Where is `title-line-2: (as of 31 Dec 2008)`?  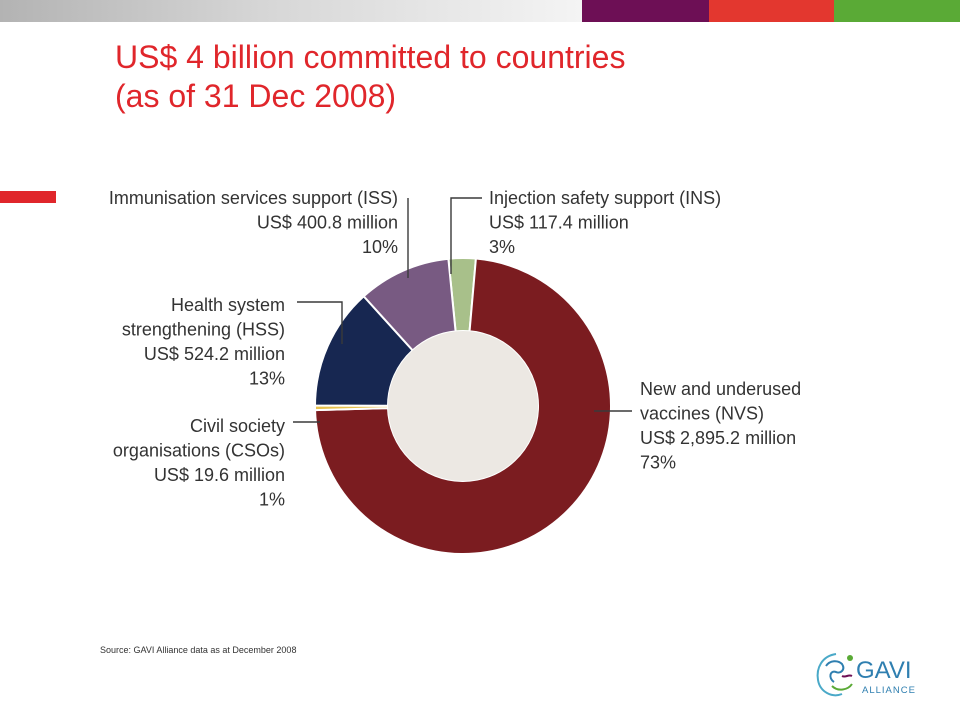
title-line-2: (as of 31 Dec 2008) is located at coordinates (256, 96).